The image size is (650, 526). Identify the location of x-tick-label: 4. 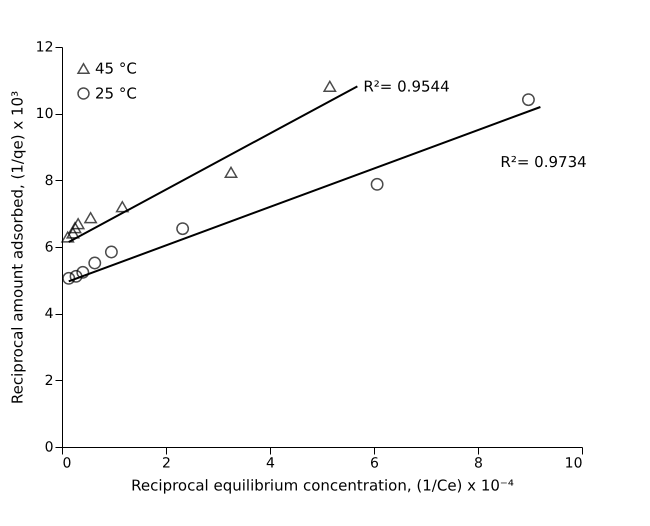
(271, 464).